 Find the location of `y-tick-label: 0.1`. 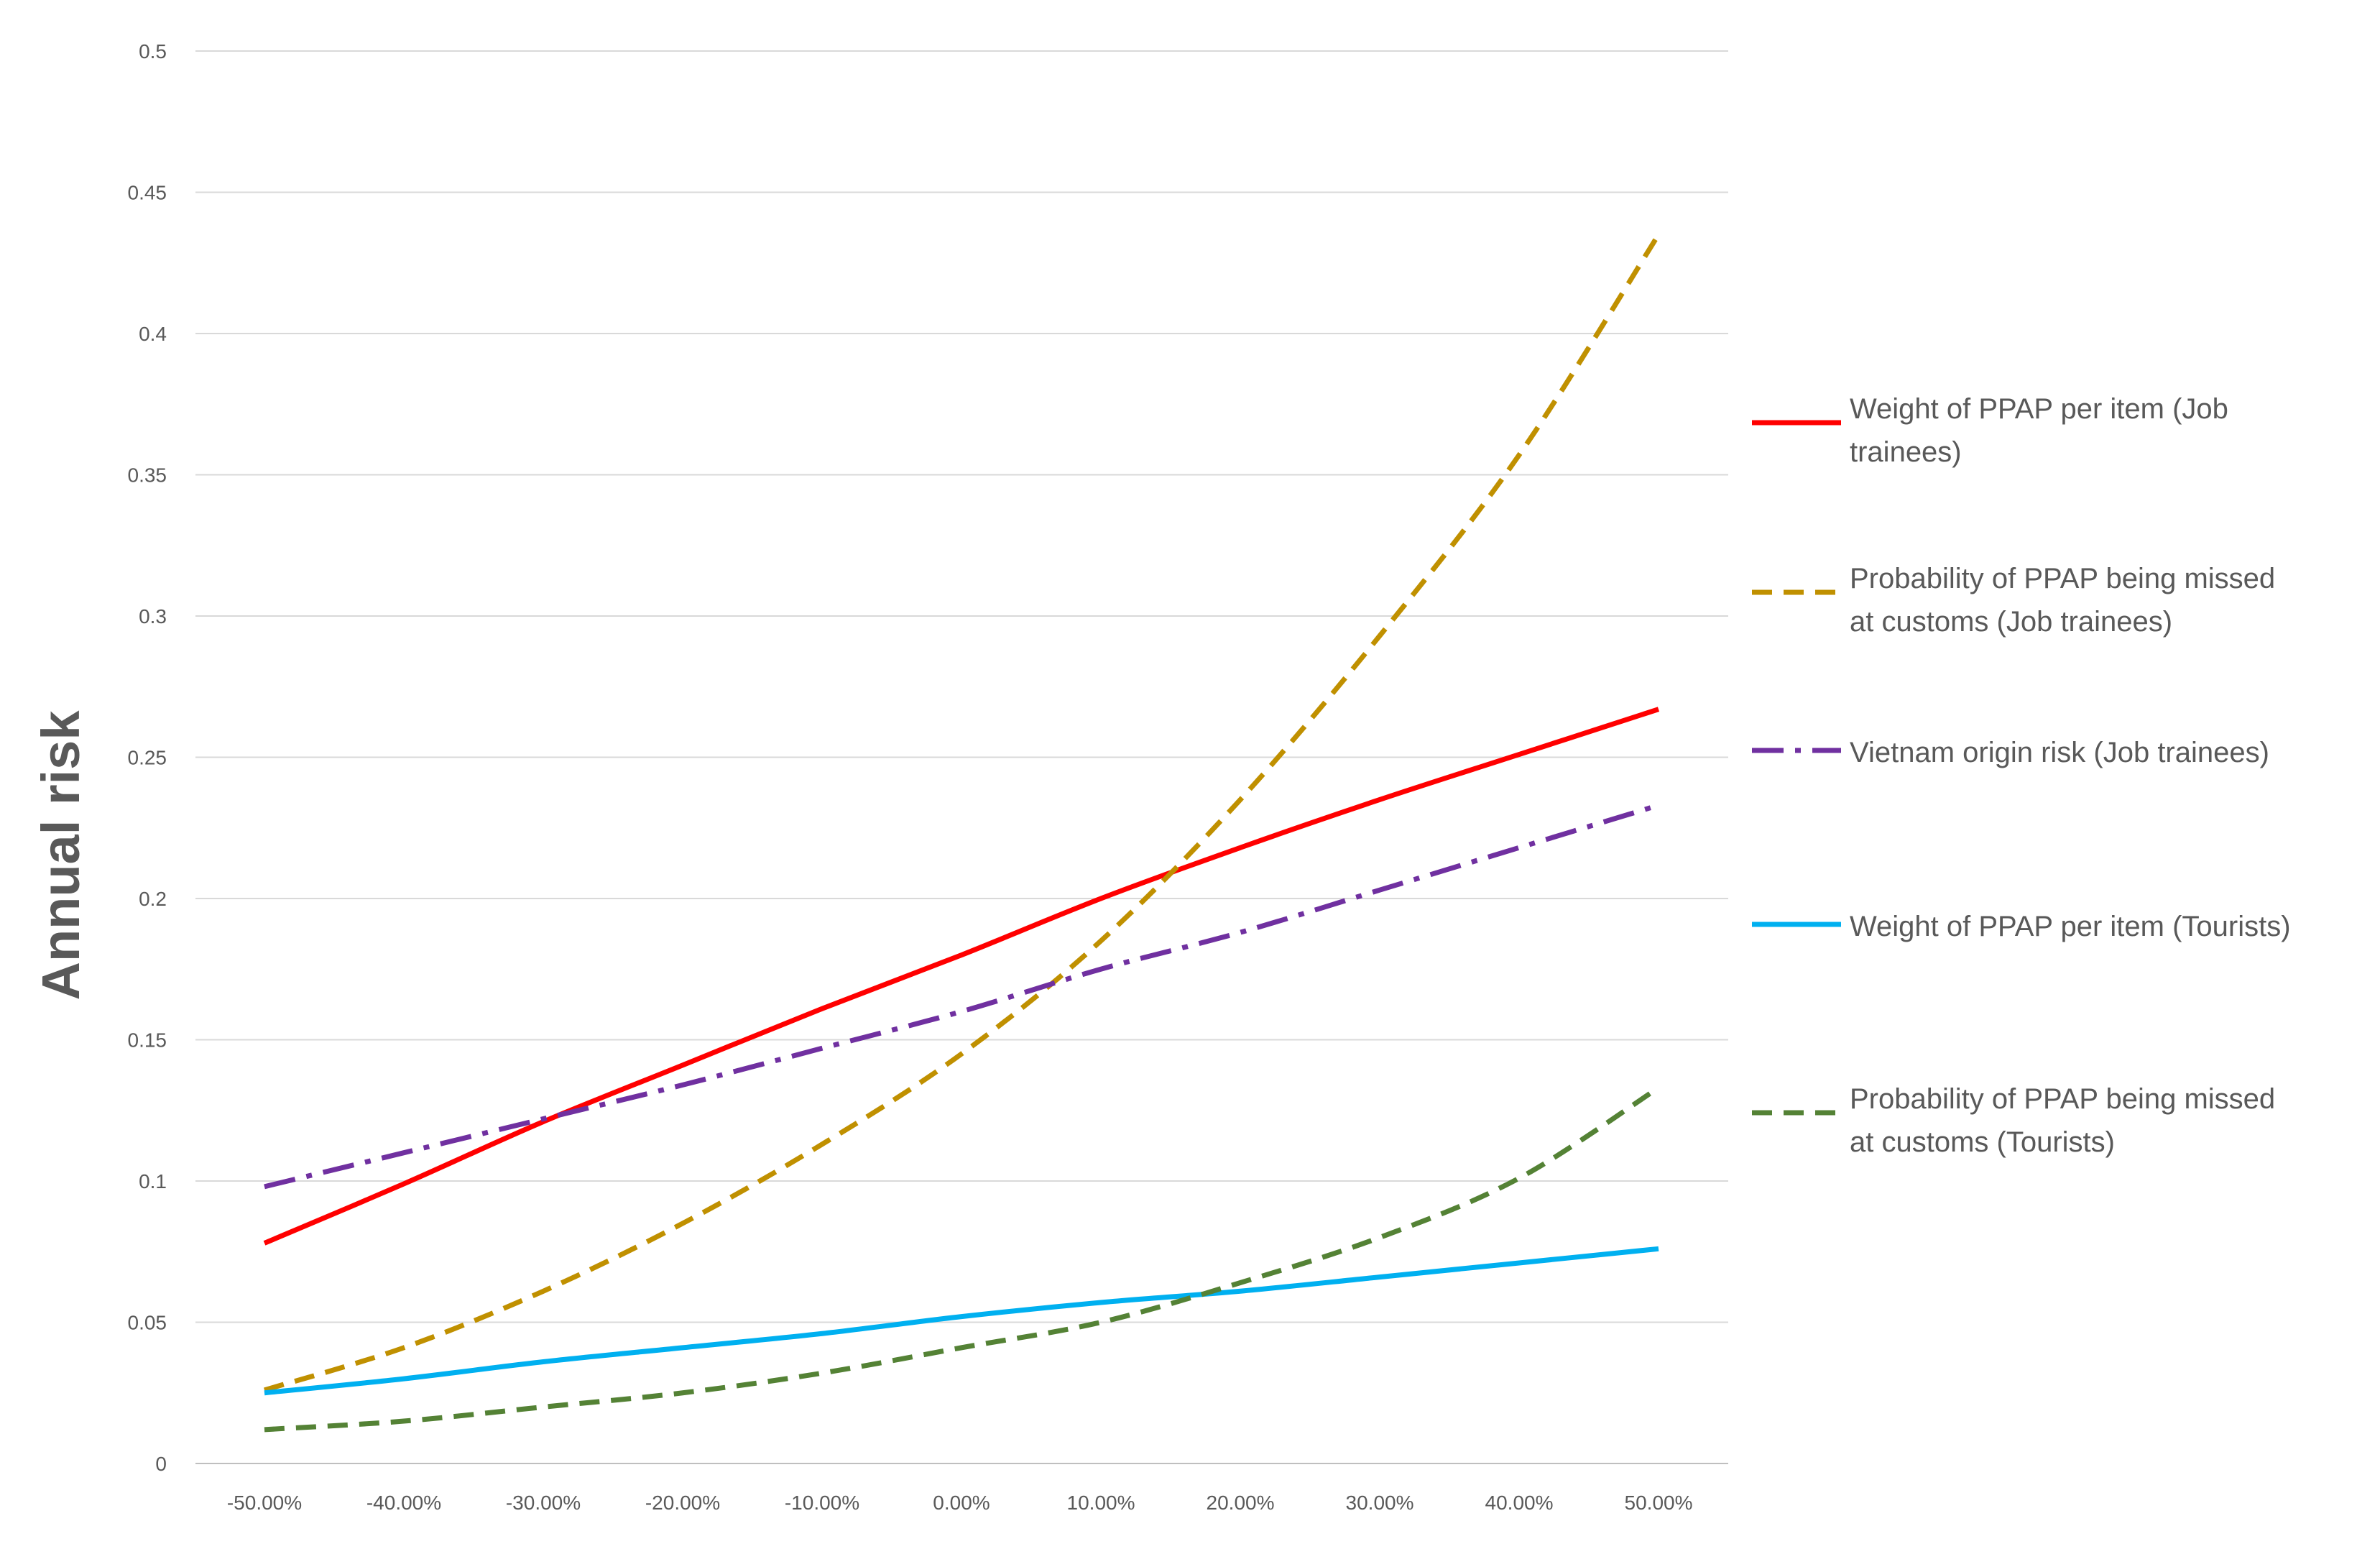

y-tick-label: 0.1 is located at coordinates (153, 1181).